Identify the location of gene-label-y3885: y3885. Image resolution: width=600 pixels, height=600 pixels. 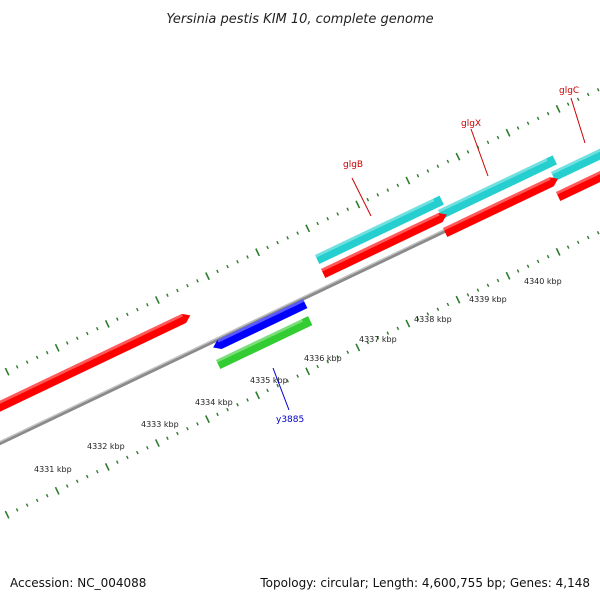
(290, 420).